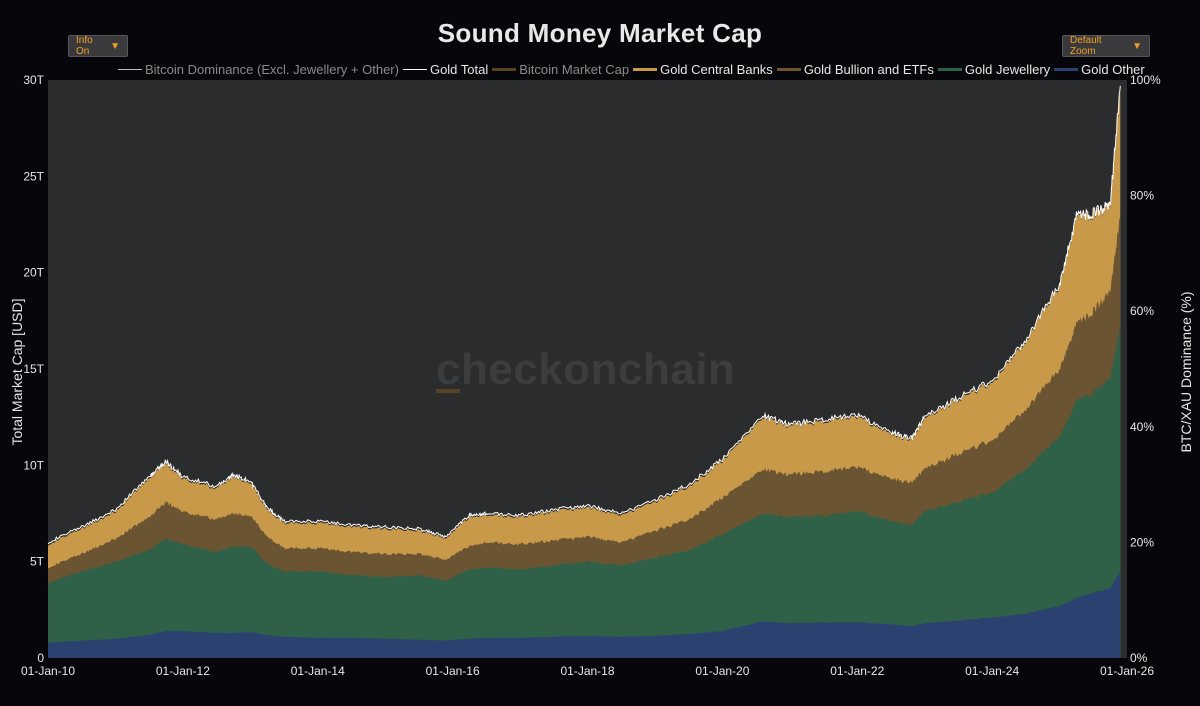  Describe the element at coordinates (716, 69) in the screenshot. I see `legend-label: Gold Central Banks` at that location.